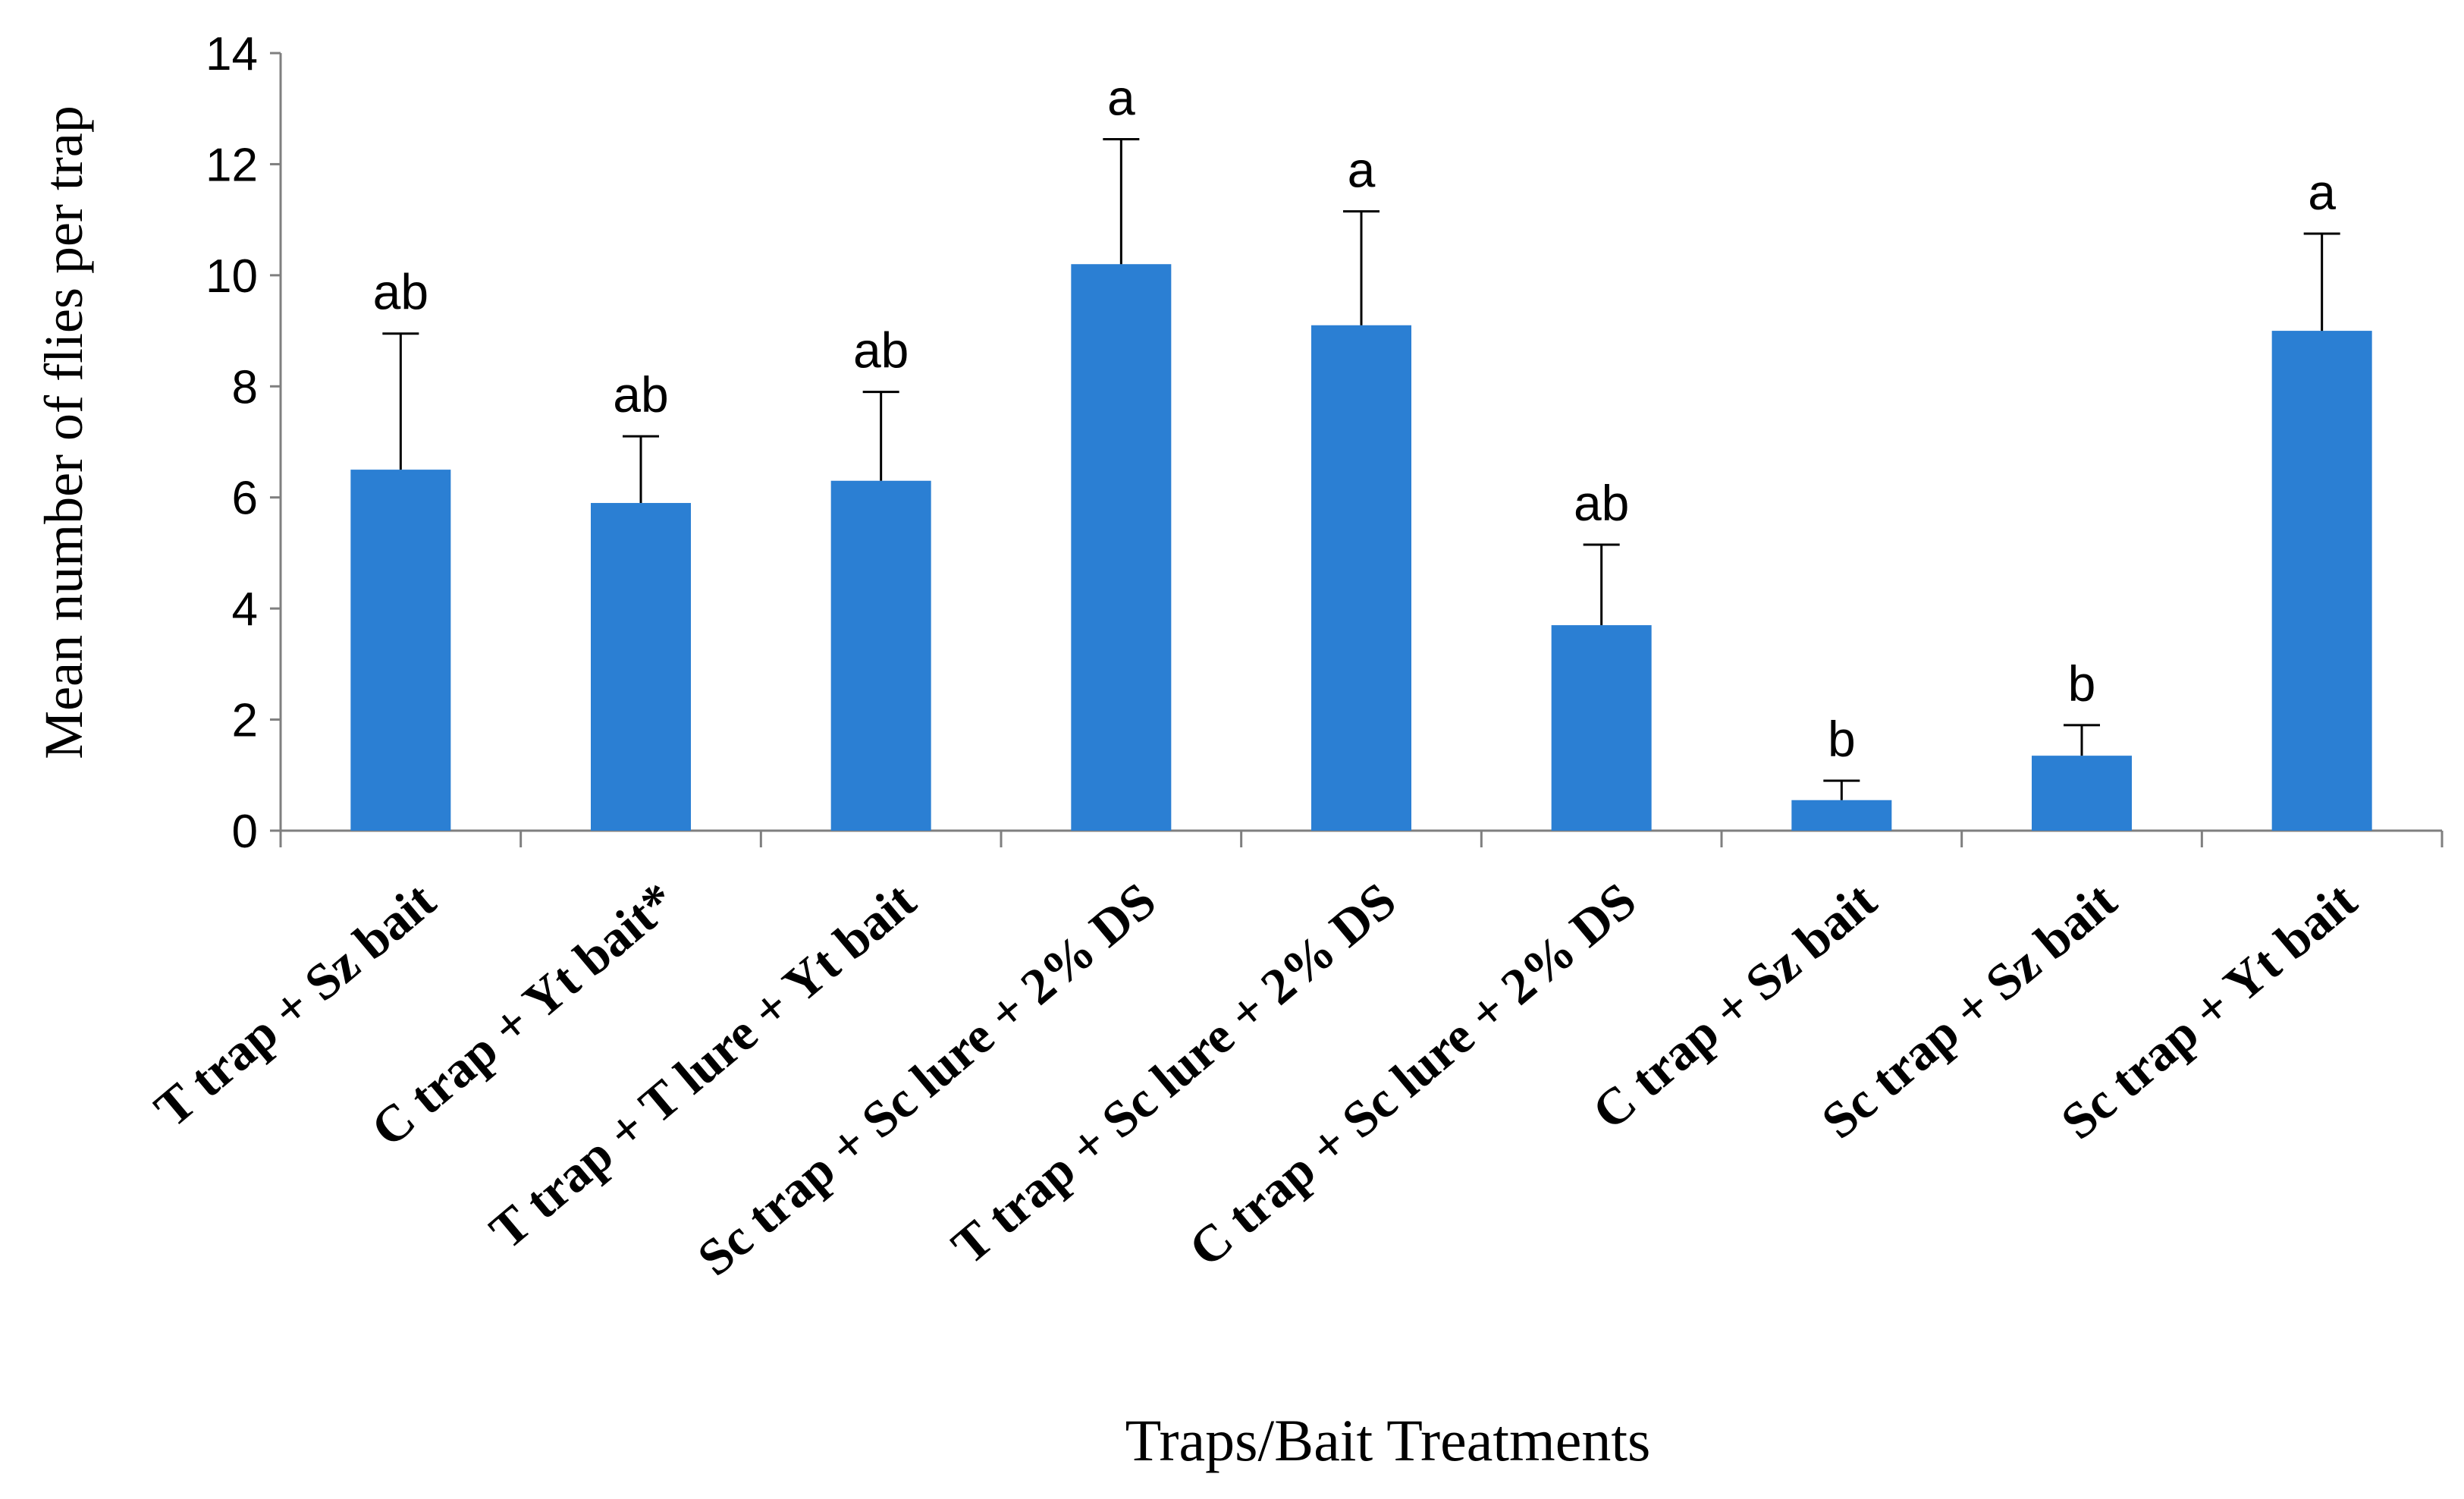 Image resolution: width=2464 pixels, height=1499 pixels. I want to click on y-tick-label: 4, so click(245, 610).